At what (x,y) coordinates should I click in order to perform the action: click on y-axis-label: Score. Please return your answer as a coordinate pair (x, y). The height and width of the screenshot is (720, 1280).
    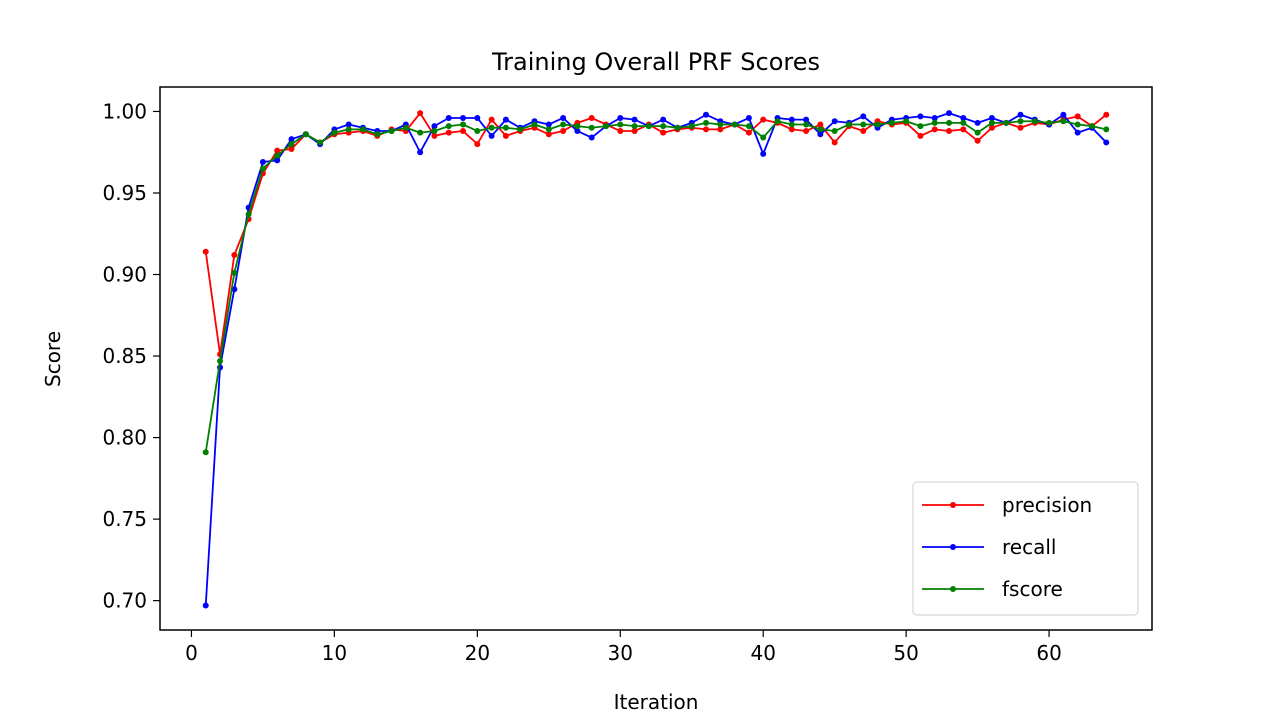
    Looking at the image, I should click on (53, 359).